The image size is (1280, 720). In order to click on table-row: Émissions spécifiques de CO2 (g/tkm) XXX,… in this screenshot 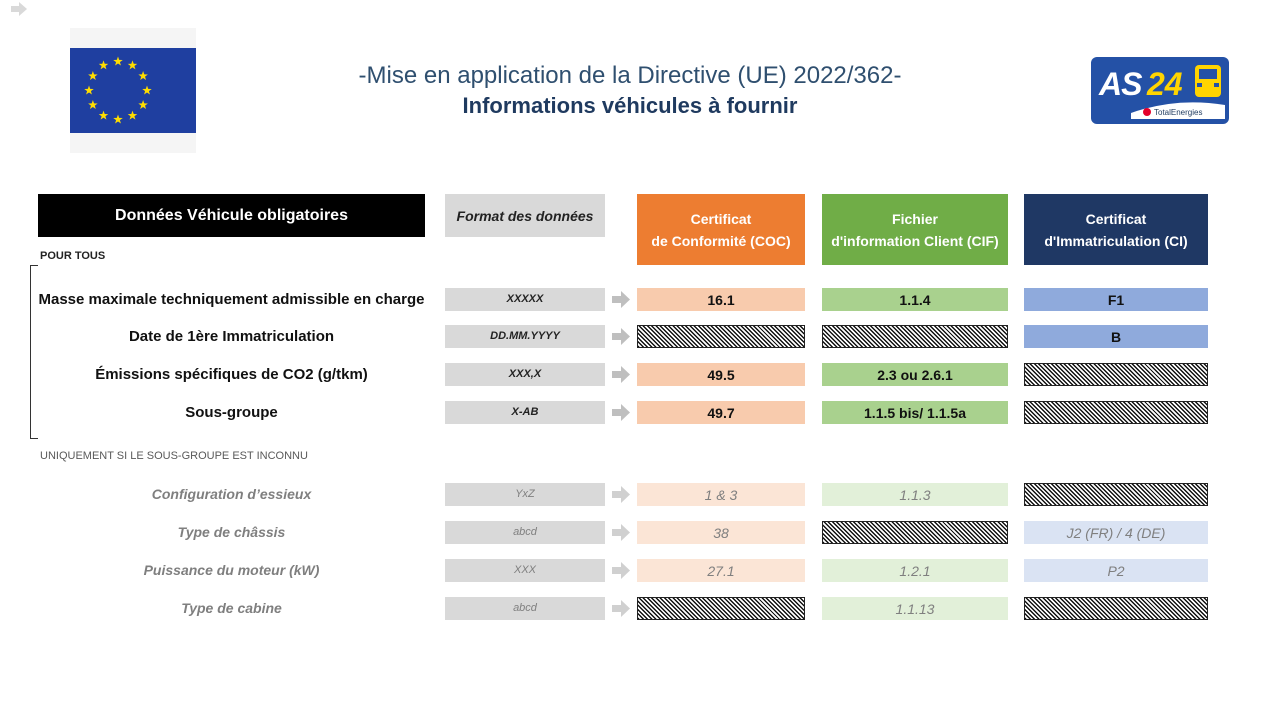, I will do `click(640, 374)`.